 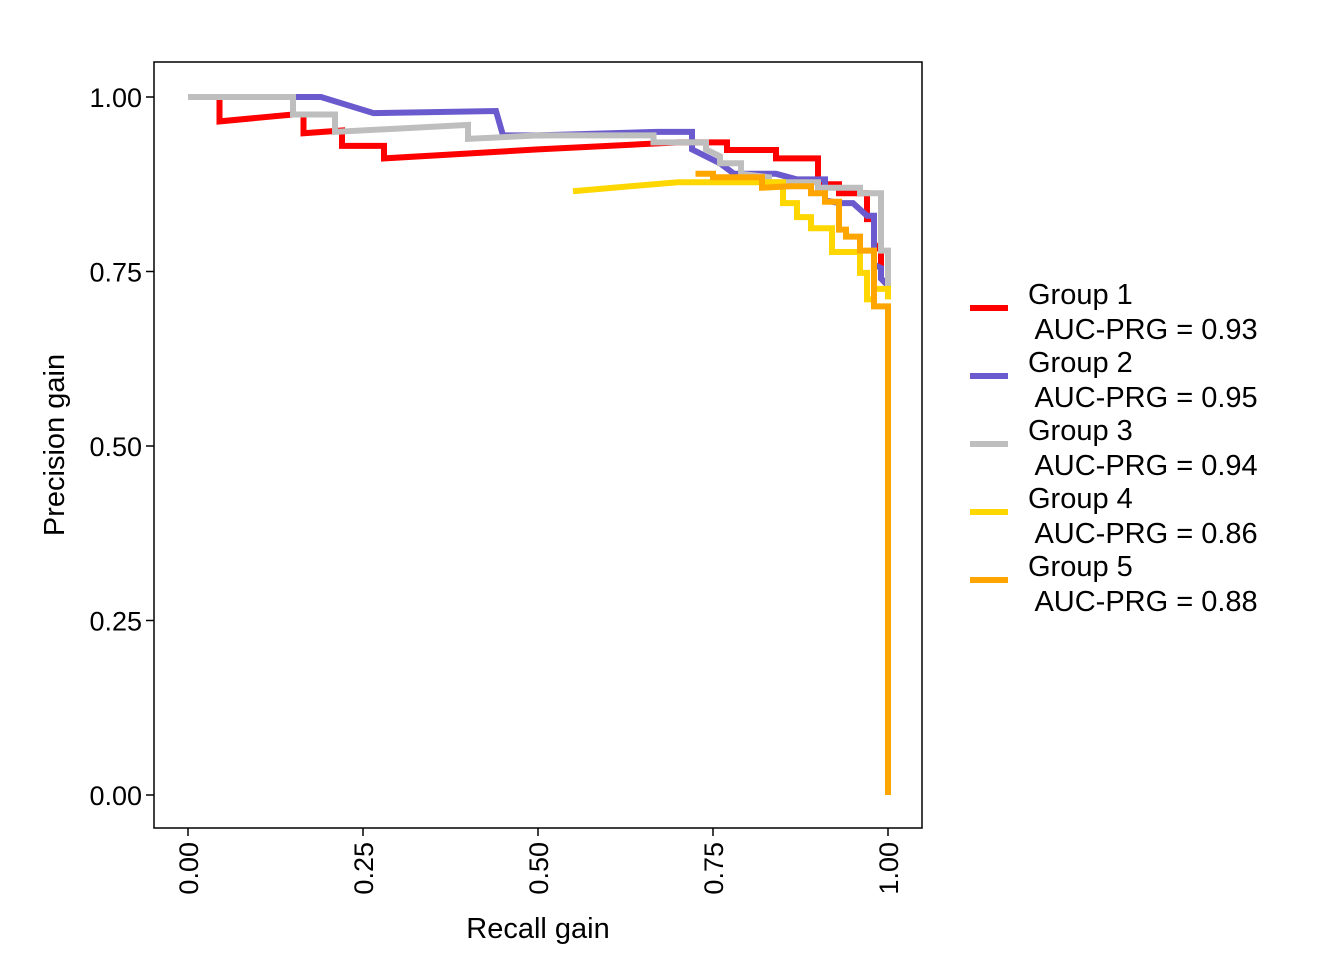 What do you see at coordinates (1080, 363) in the screenshot?
I see `legend-label: Group 2` at bounding box center [1080, 363].